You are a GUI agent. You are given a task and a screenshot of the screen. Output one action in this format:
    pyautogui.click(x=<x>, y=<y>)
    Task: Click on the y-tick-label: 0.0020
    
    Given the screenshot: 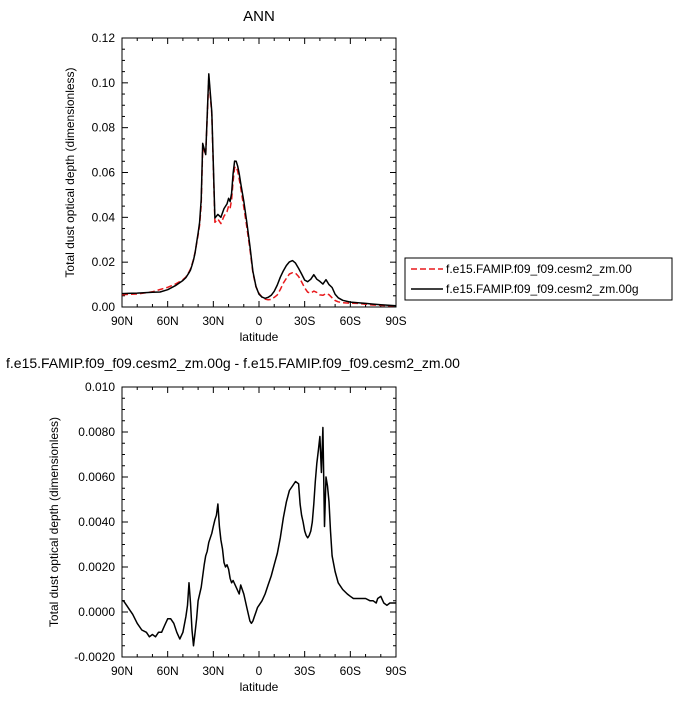 What is the action you would take?
    pyautogui.click(x=96, y=567)
    